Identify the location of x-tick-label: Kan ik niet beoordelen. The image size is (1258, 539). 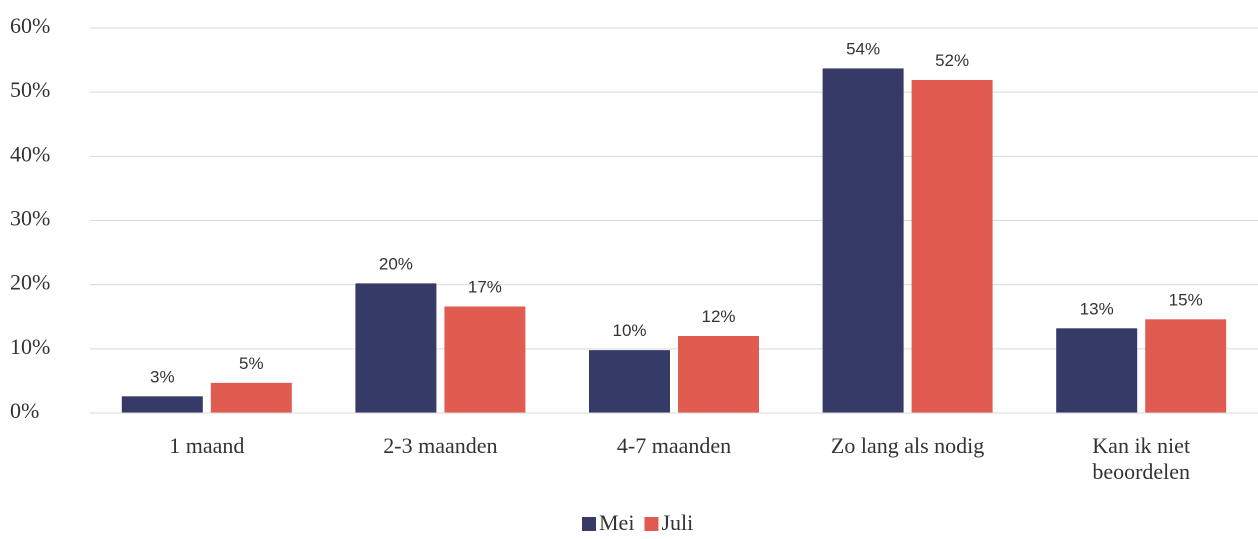
(1141, 458).